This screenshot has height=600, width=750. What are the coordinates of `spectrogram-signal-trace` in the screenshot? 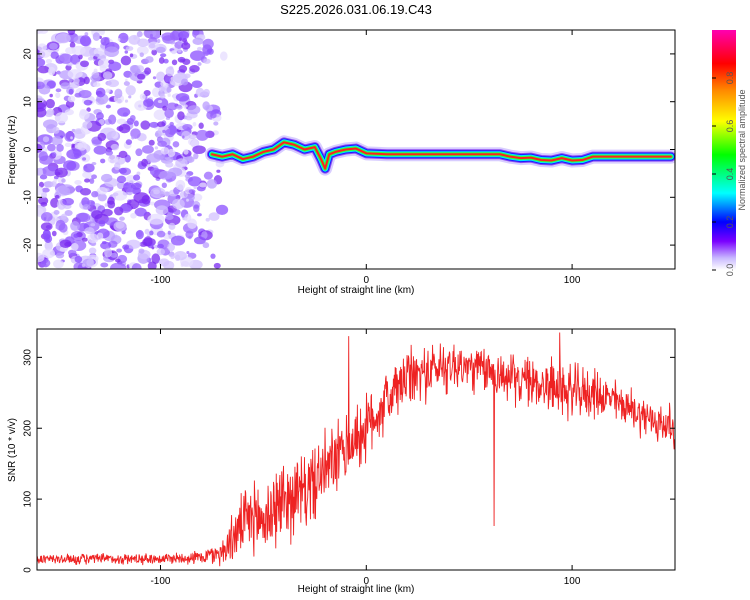 It's located at (439, 155).